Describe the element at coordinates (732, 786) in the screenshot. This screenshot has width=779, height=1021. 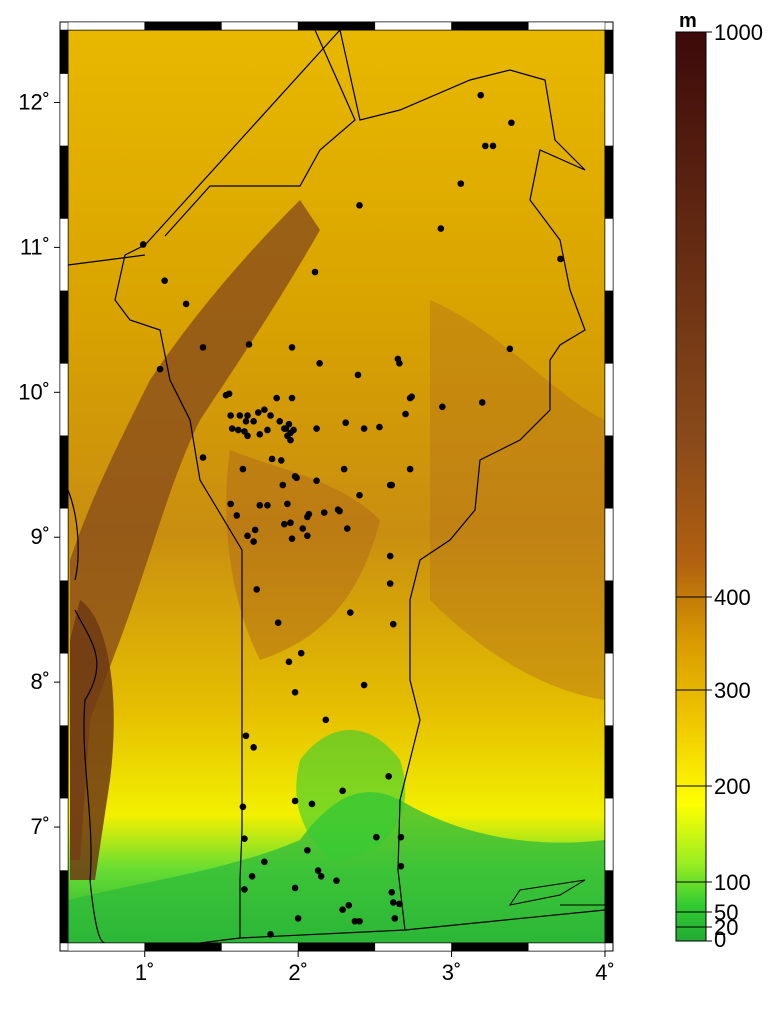
I see `colorbar-tick-label: 200` at that location.